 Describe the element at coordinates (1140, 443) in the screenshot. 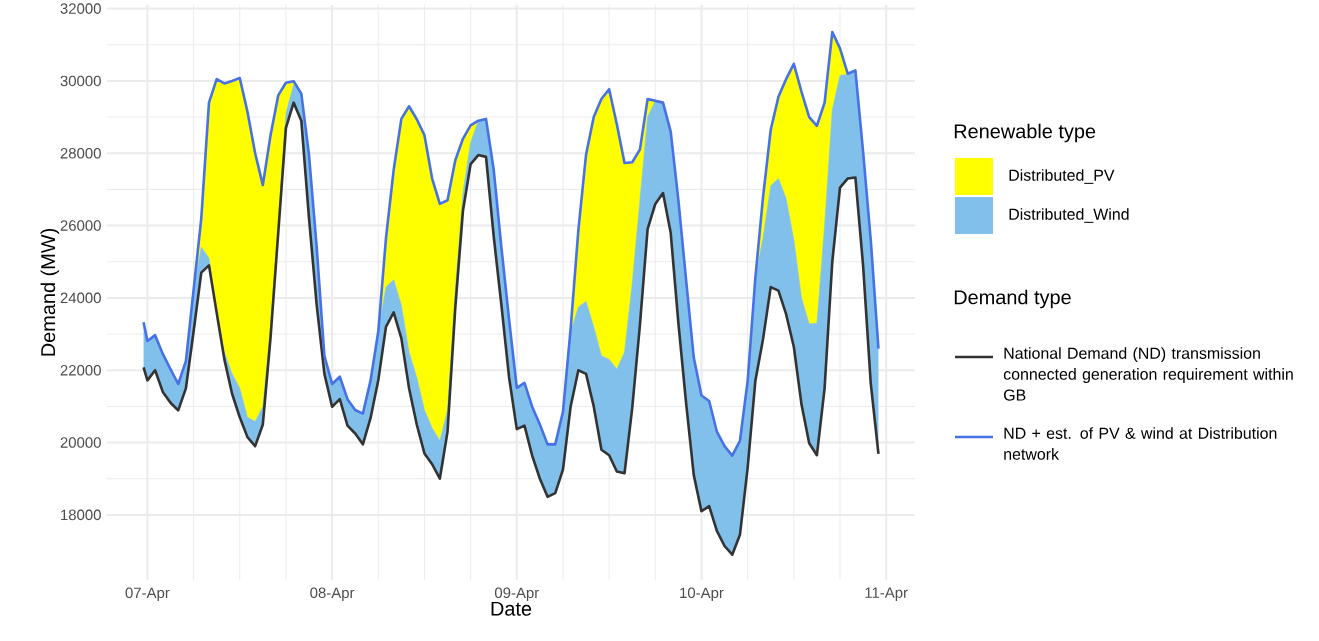

I see `legend-label: ND + est. of PV & wind at Distribution network` at that location.